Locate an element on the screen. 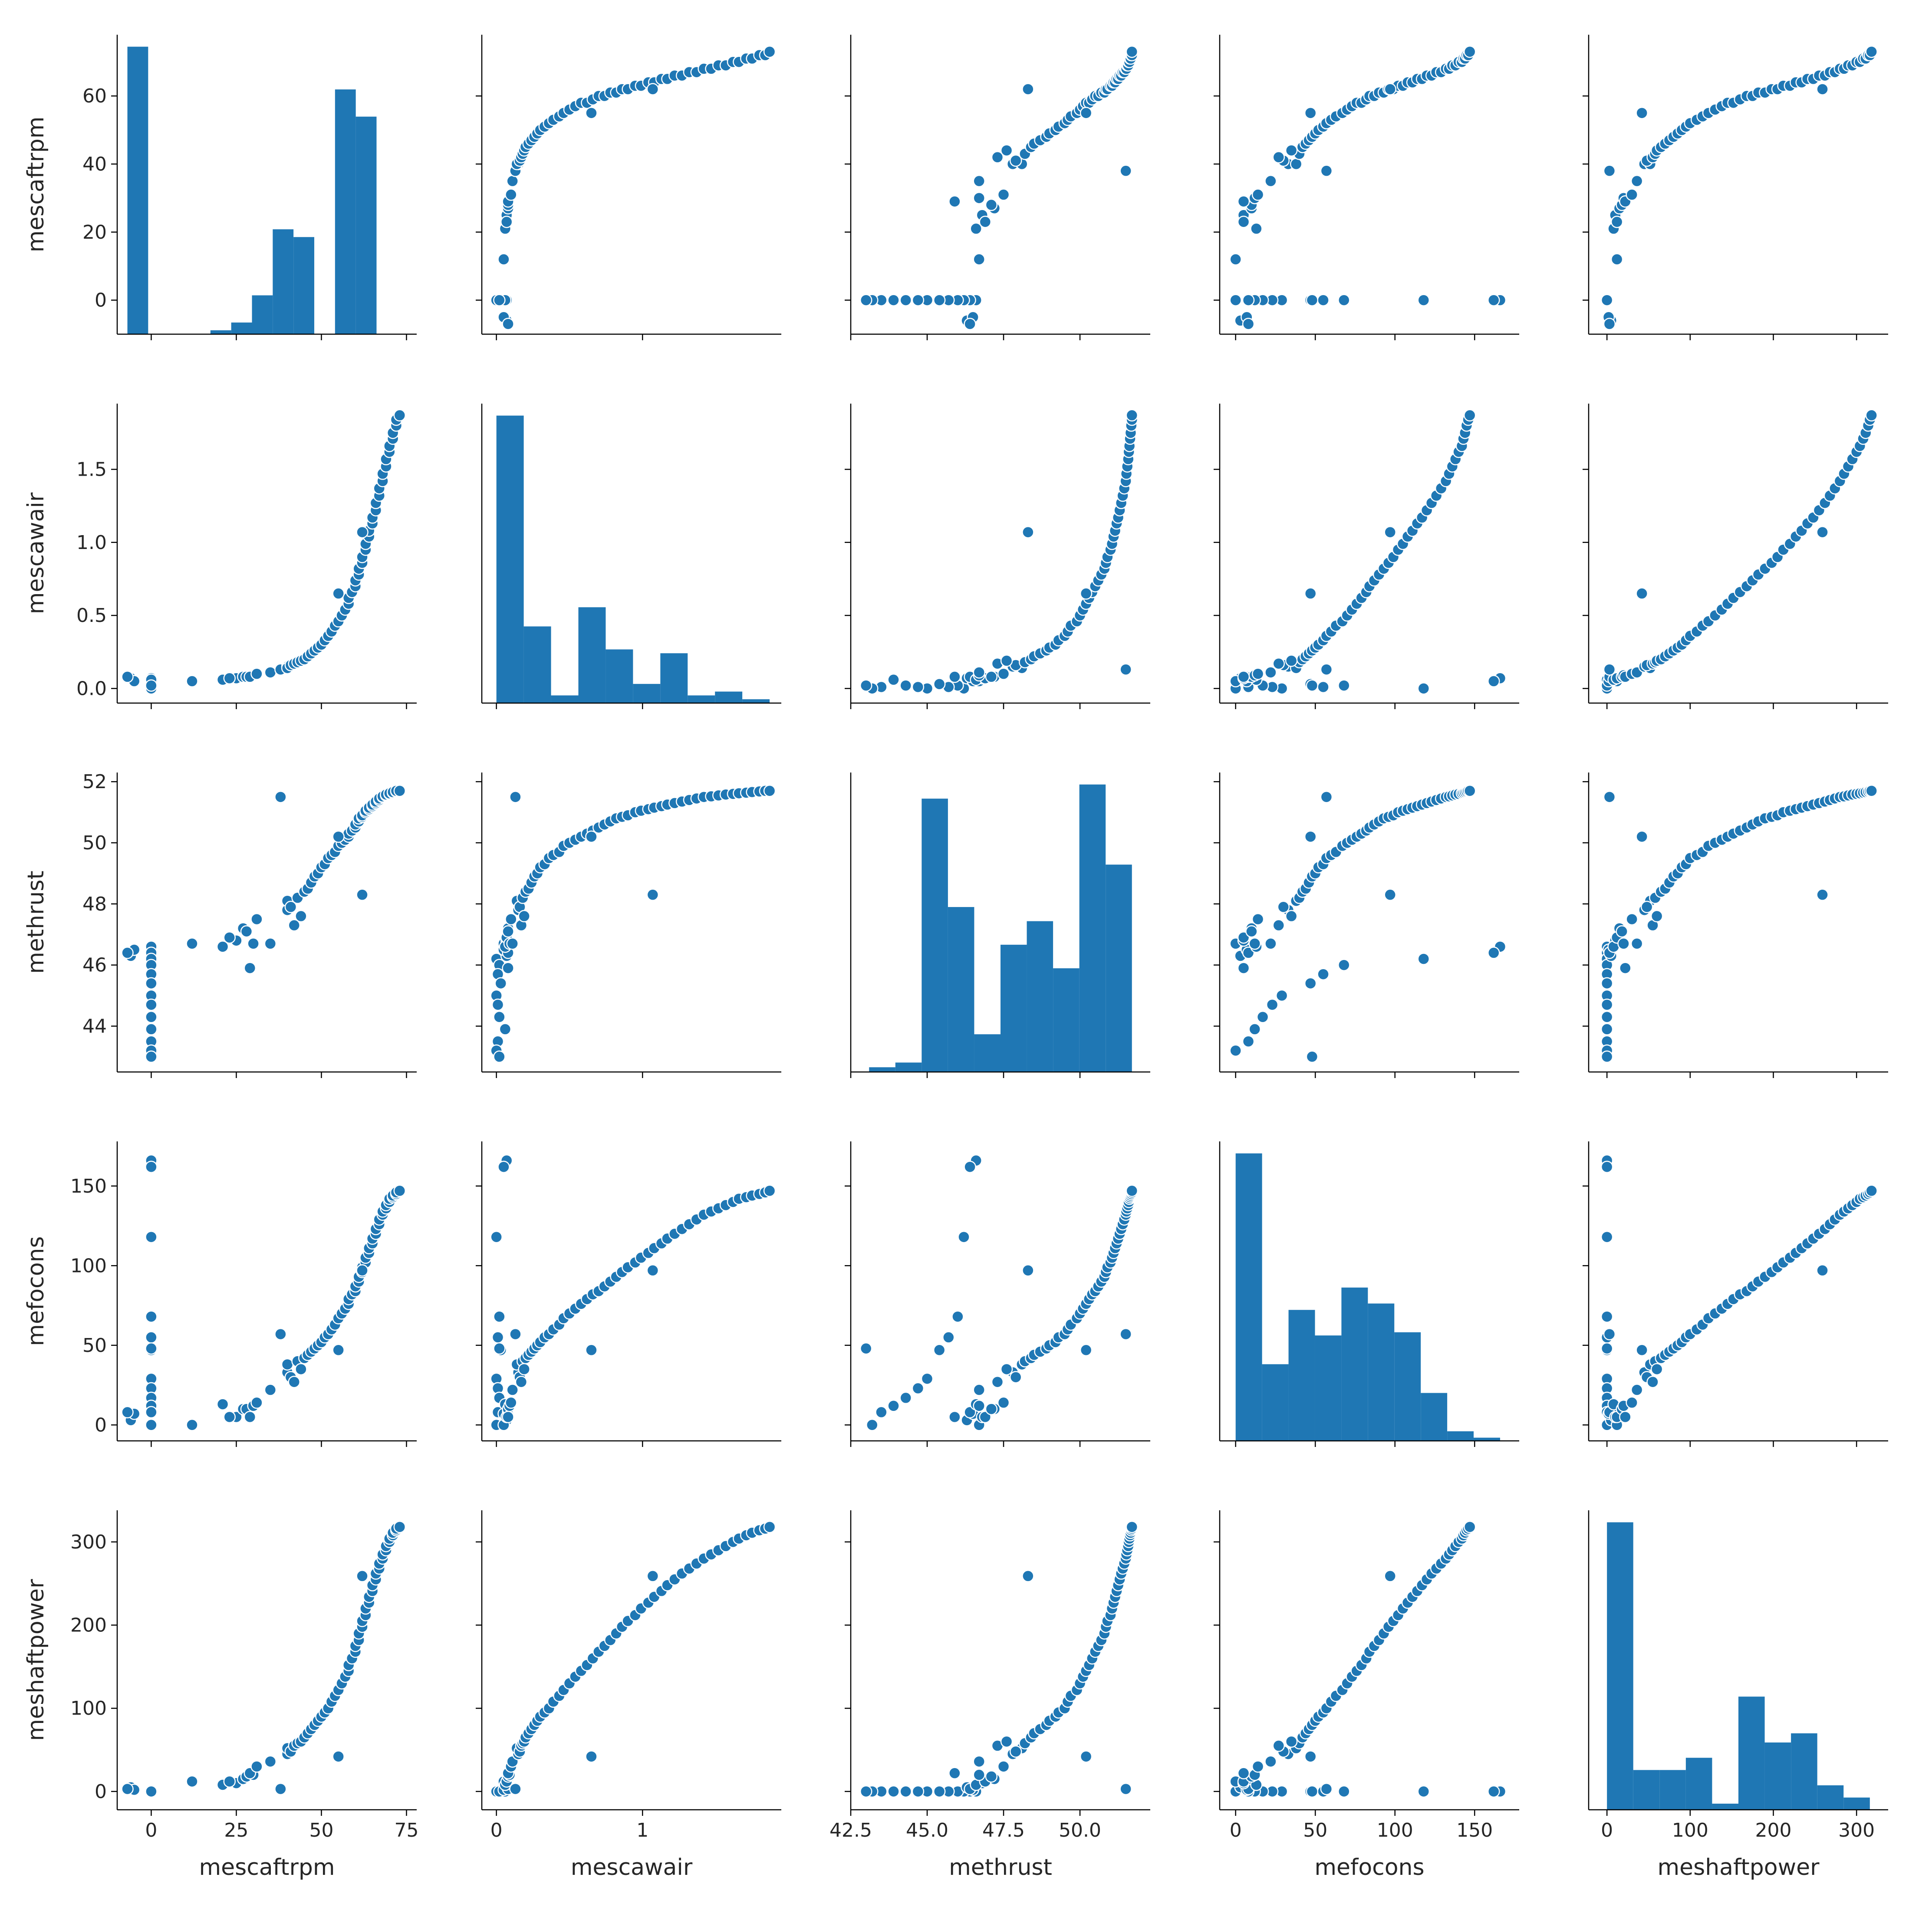  y-tick-label: 0.0 is located at coordinates (91, 688).